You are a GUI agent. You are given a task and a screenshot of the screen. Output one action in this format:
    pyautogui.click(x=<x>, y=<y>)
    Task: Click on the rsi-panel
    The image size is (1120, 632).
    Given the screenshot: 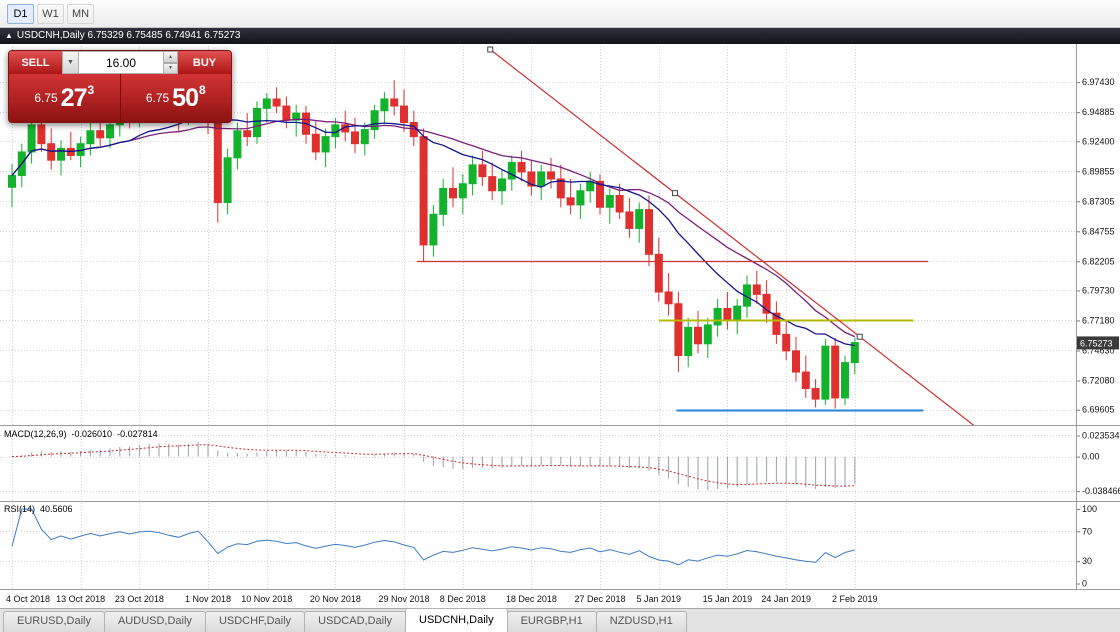 What is the action you would take?
    pyautogui.click(x=433, y=537)
    